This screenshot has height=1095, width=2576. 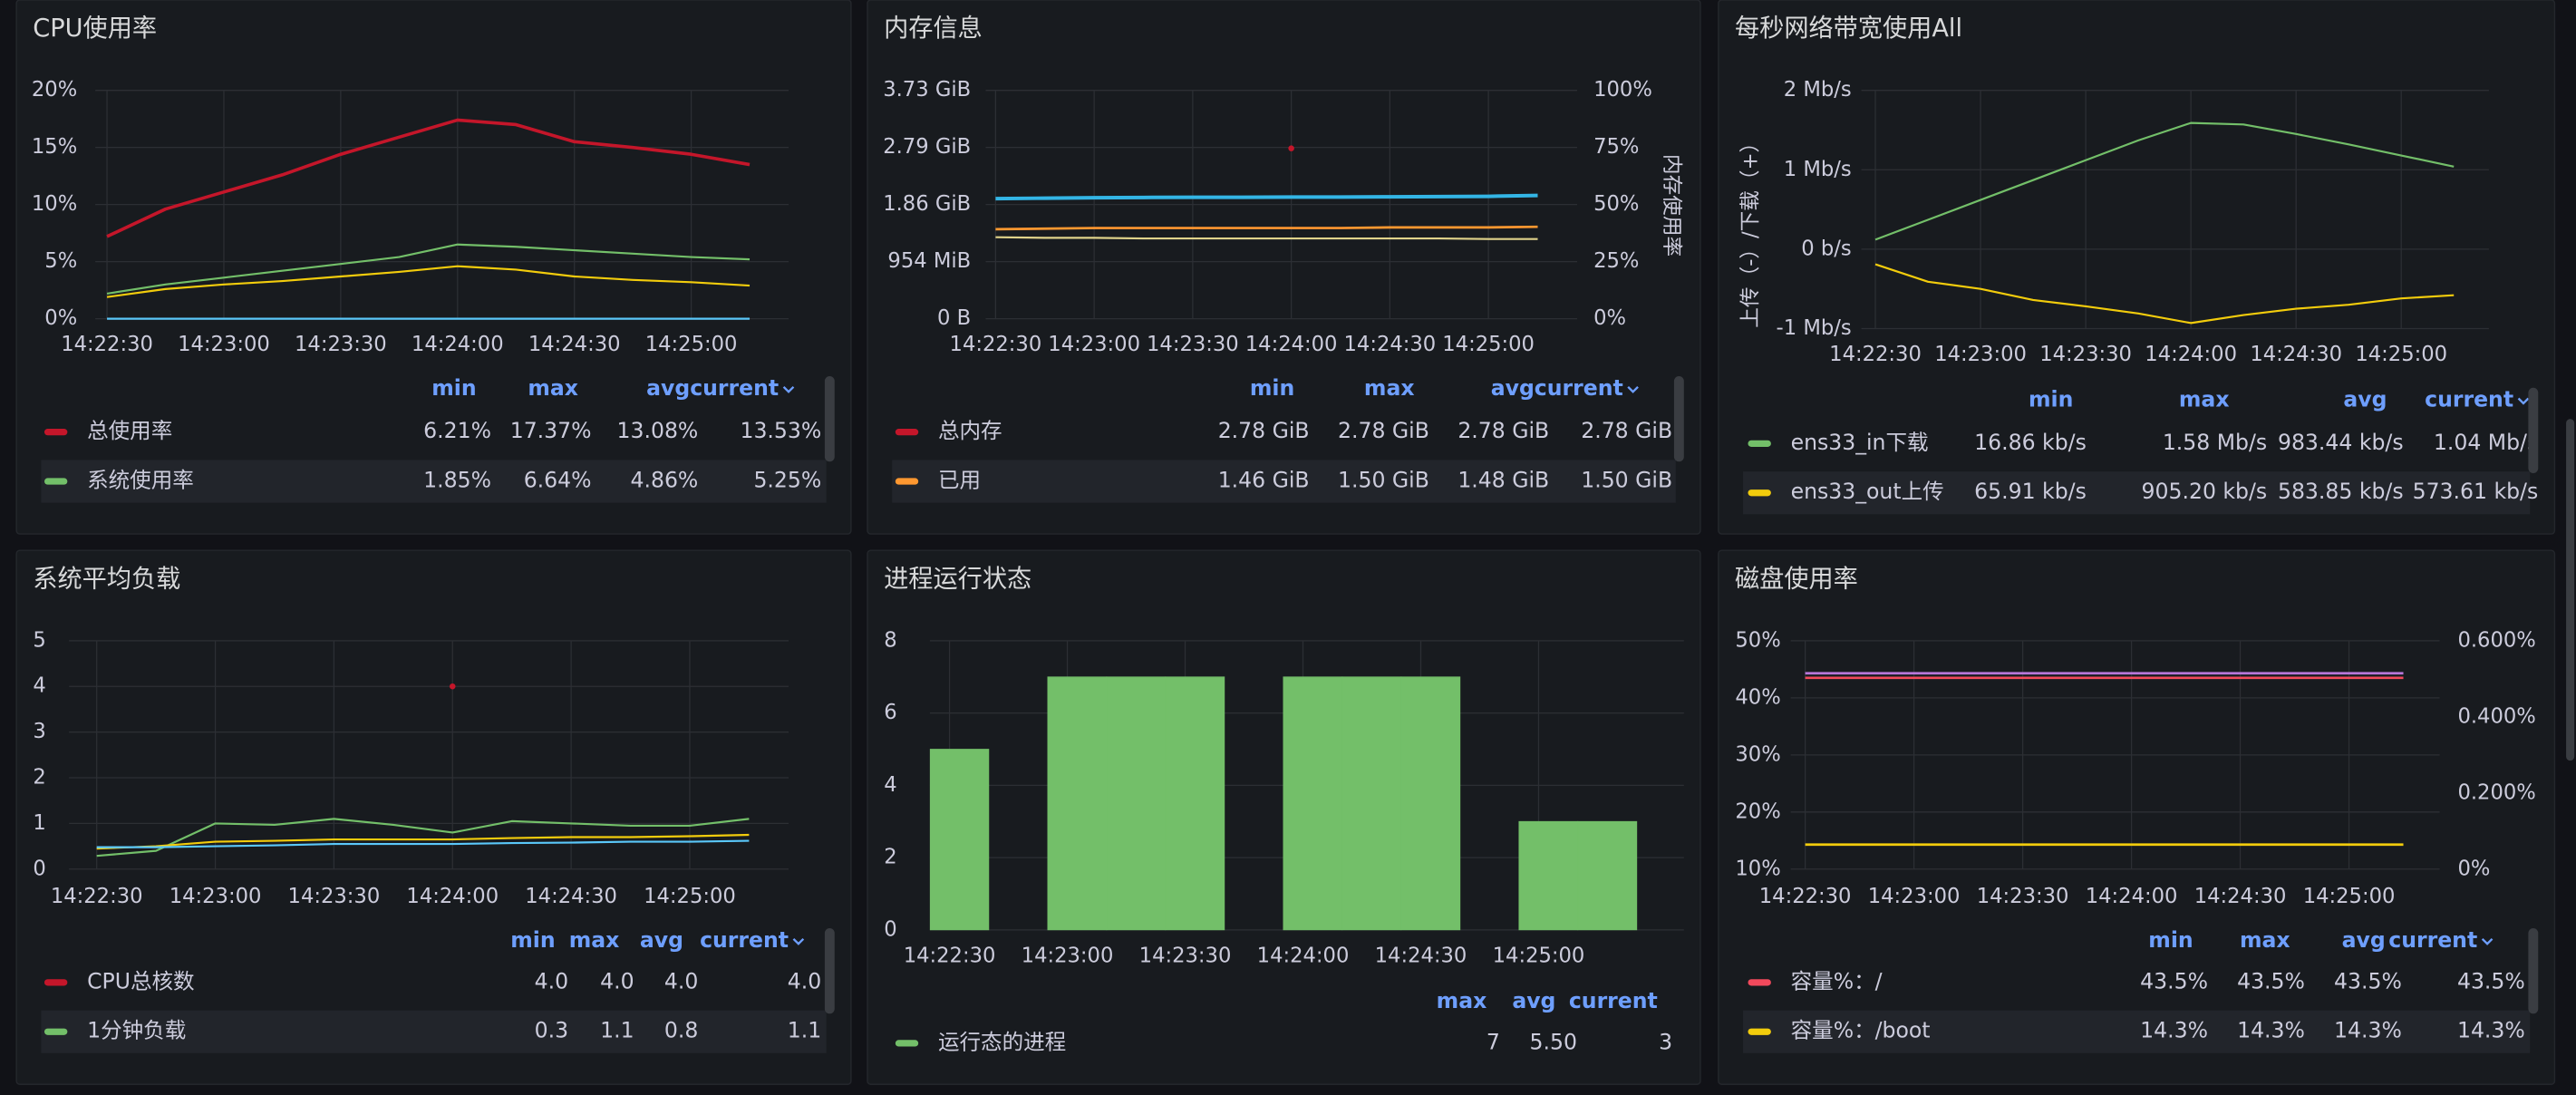 What do you see at coordinates (2085, 354) in the screenshot?
I see `x-tick-label: 14:23:30` at bounding box center [2085, 354].